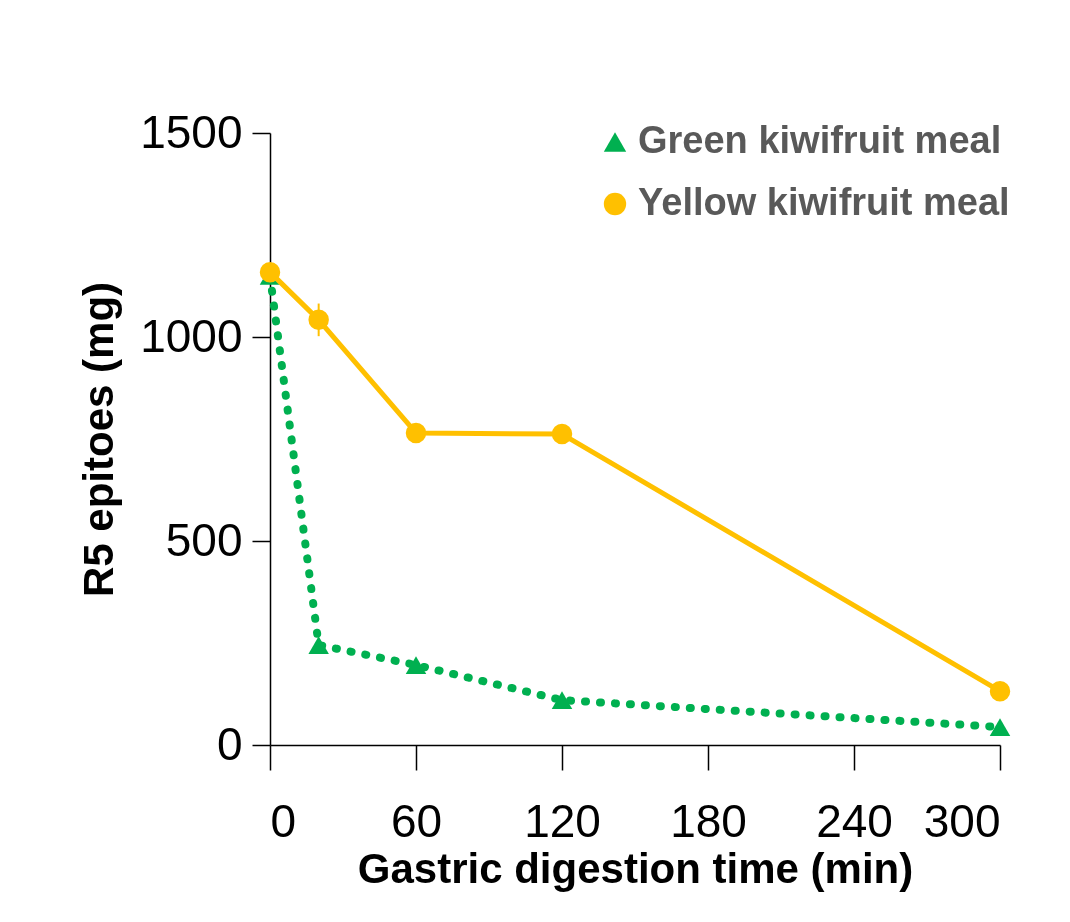  Describe the element at coordinates (99, 439) in the screenshot. I see `y-axis-title: R5 epitoes (mg)` at that location.